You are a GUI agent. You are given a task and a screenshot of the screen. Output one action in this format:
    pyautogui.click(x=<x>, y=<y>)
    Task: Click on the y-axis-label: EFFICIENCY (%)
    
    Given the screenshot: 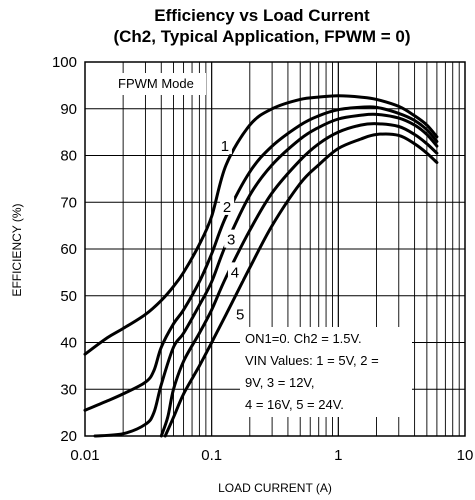 What is the action you would take?
    pyautogui.click(x=17, y=249)
    